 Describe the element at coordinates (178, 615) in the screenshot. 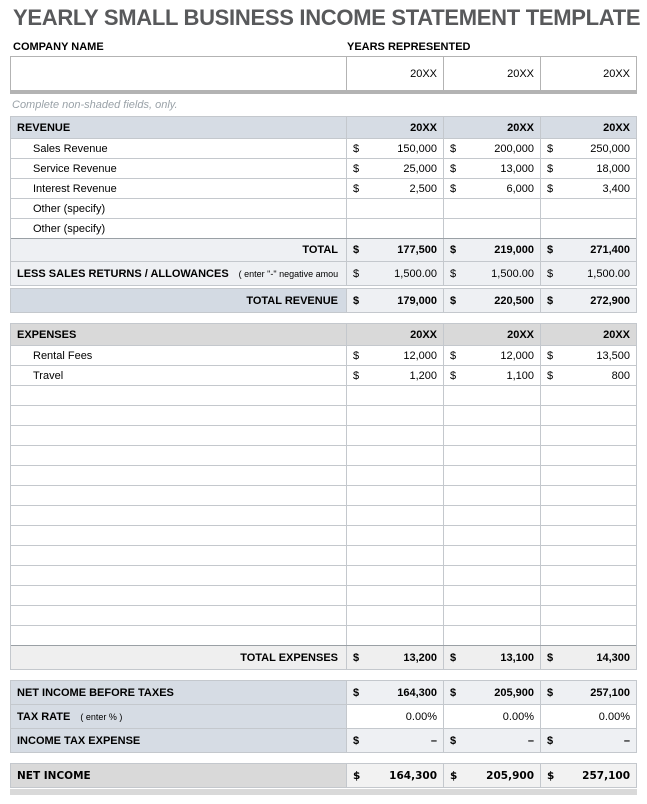

I see `expenses-empty-row-11-label` at that location.